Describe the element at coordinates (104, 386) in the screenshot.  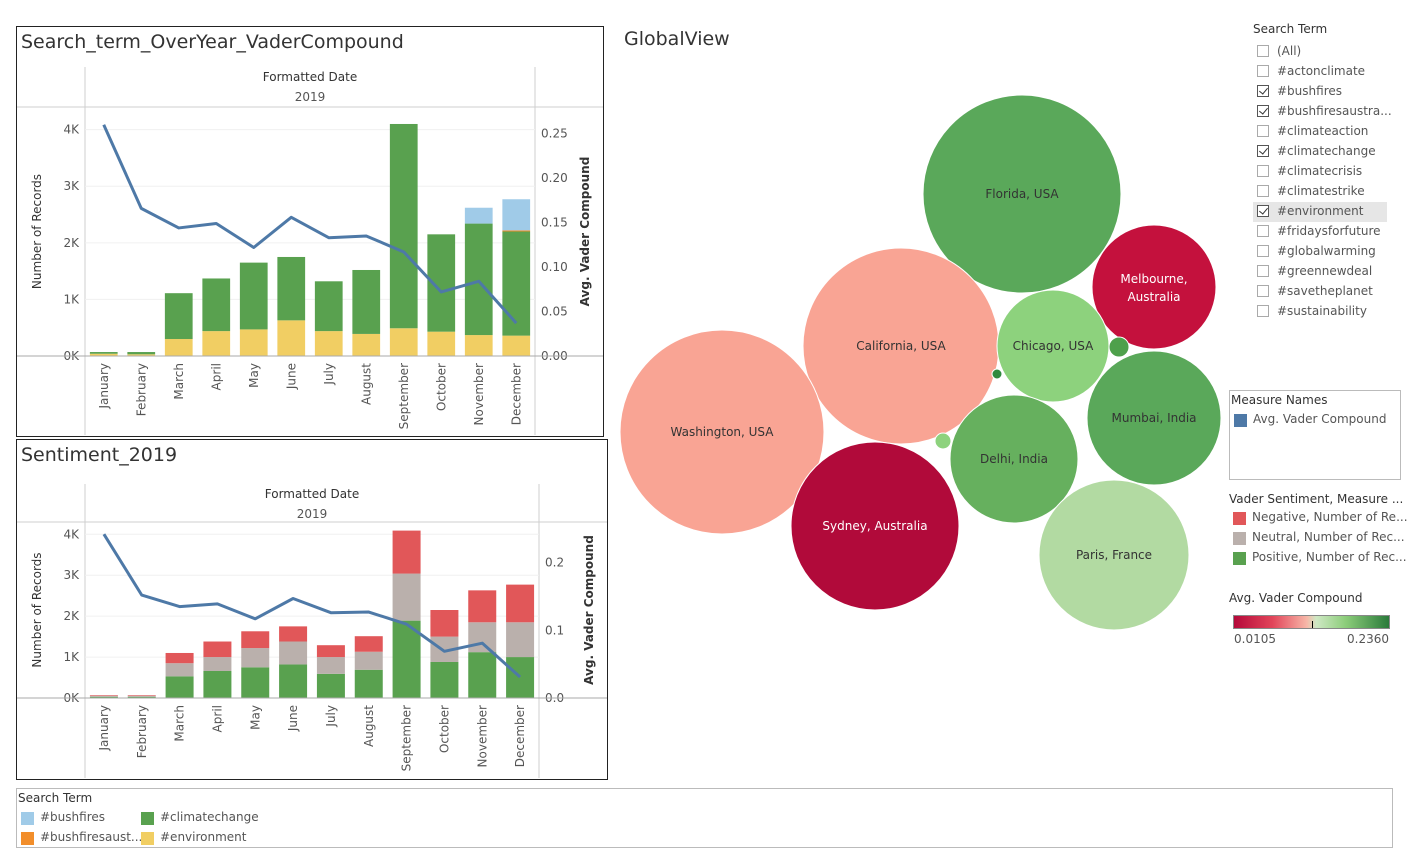
I see `x-tick-label: January` at that location.